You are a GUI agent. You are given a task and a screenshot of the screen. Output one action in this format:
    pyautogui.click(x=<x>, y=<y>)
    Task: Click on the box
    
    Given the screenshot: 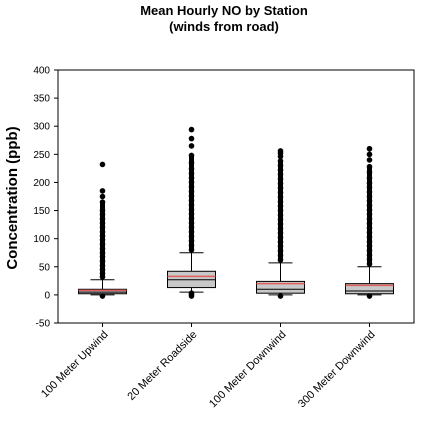 What is the action you would take?
    pyautogui.click(x=280, y=287)
    